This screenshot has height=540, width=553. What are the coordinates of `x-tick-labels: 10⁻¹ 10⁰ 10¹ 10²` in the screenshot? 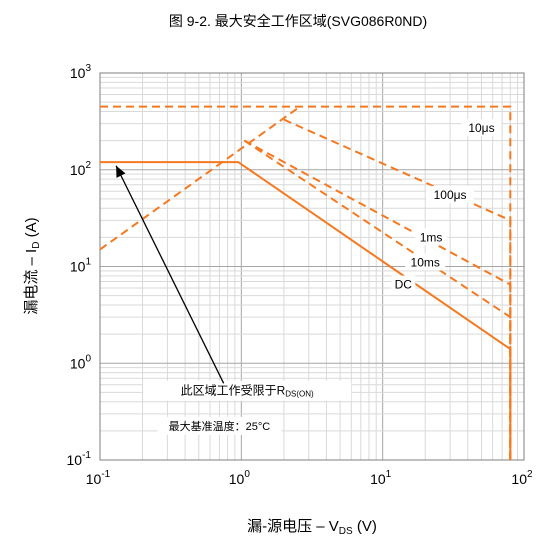 It's located at (309, 478).